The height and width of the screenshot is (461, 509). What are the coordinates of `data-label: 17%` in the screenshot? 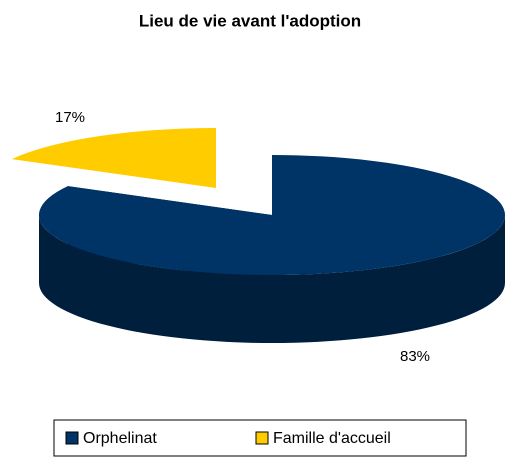 It's located at (70, 117).